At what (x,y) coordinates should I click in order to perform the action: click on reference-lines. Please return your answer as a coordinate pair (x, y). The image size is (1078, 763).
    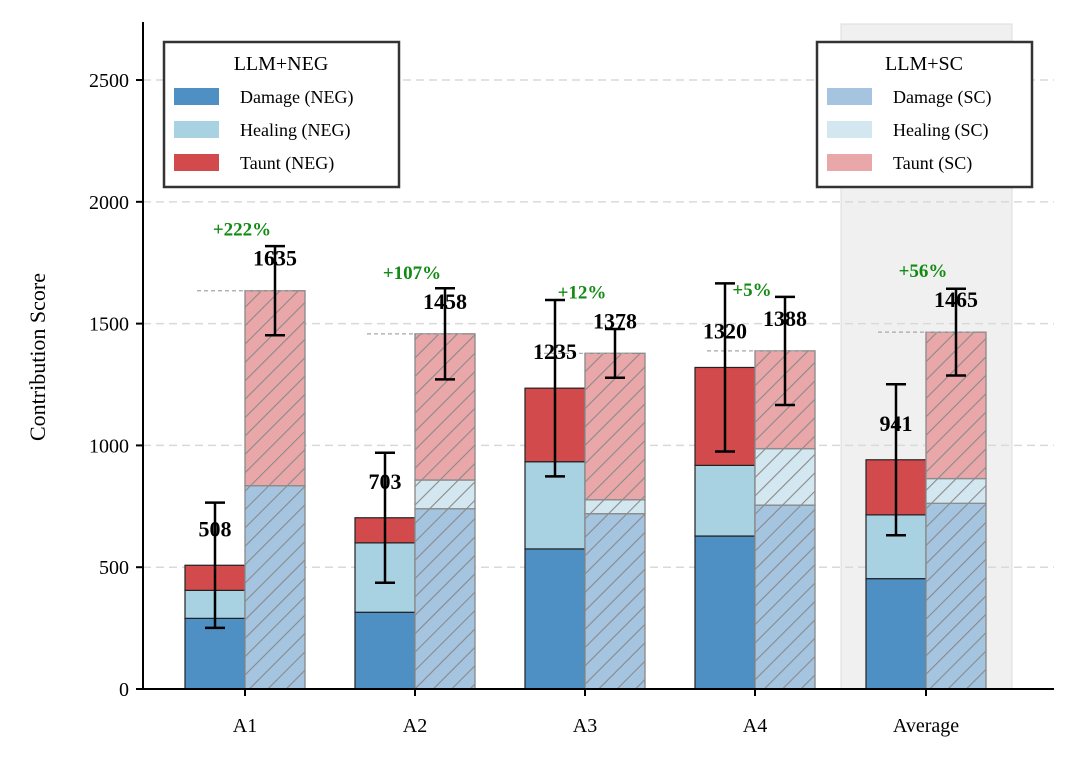
    Looking at the image, I should click on (585, 322).